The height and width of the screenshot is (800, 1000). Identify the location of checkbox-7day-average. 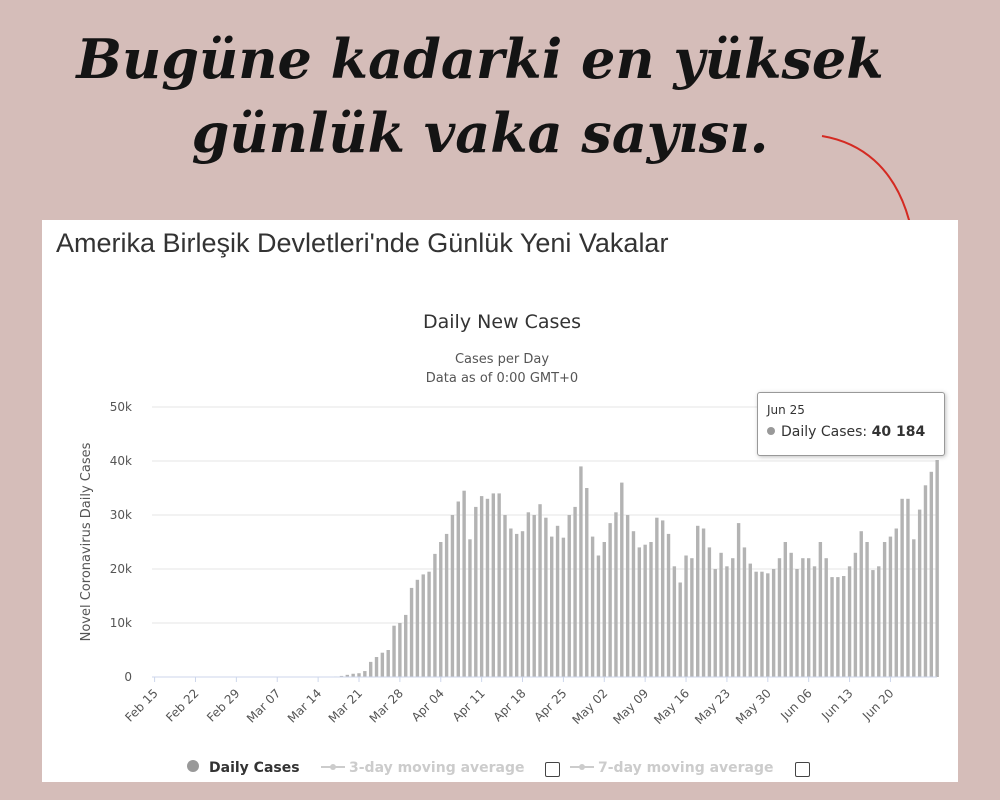
(802, 769).